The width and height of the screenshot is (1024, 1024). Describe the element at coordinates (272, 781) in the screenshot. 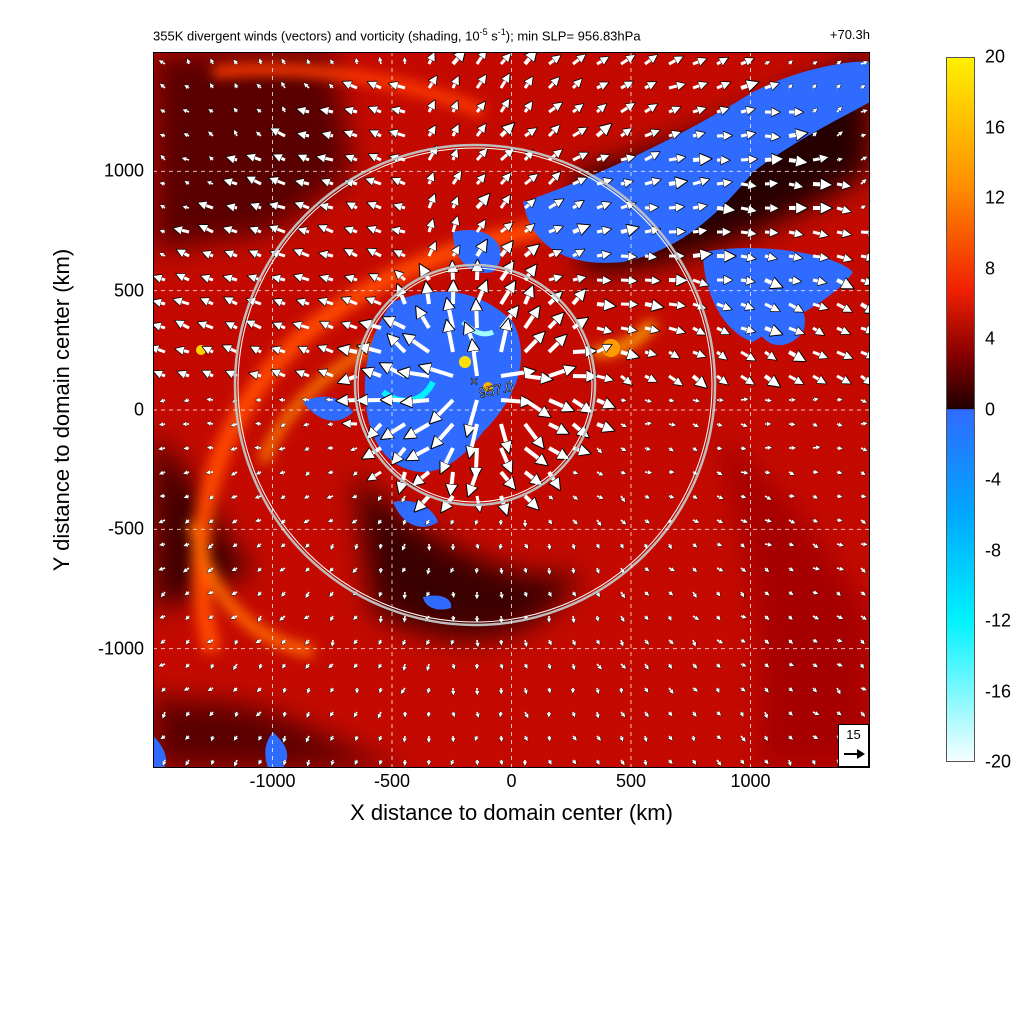

I see `x-tick-label: -1000` at that location.